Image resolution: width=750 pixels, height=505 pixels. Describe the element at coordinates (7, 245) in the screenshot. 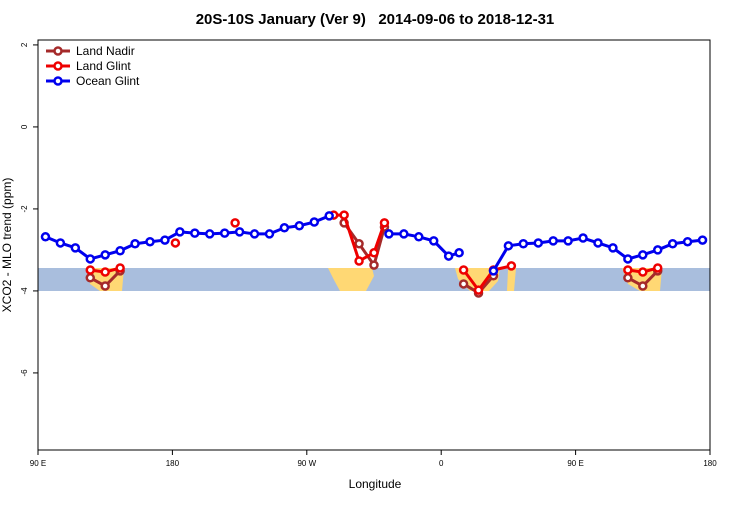

I see `y-axis-label: XCO2 - MLO trend (ppm)` at that location.